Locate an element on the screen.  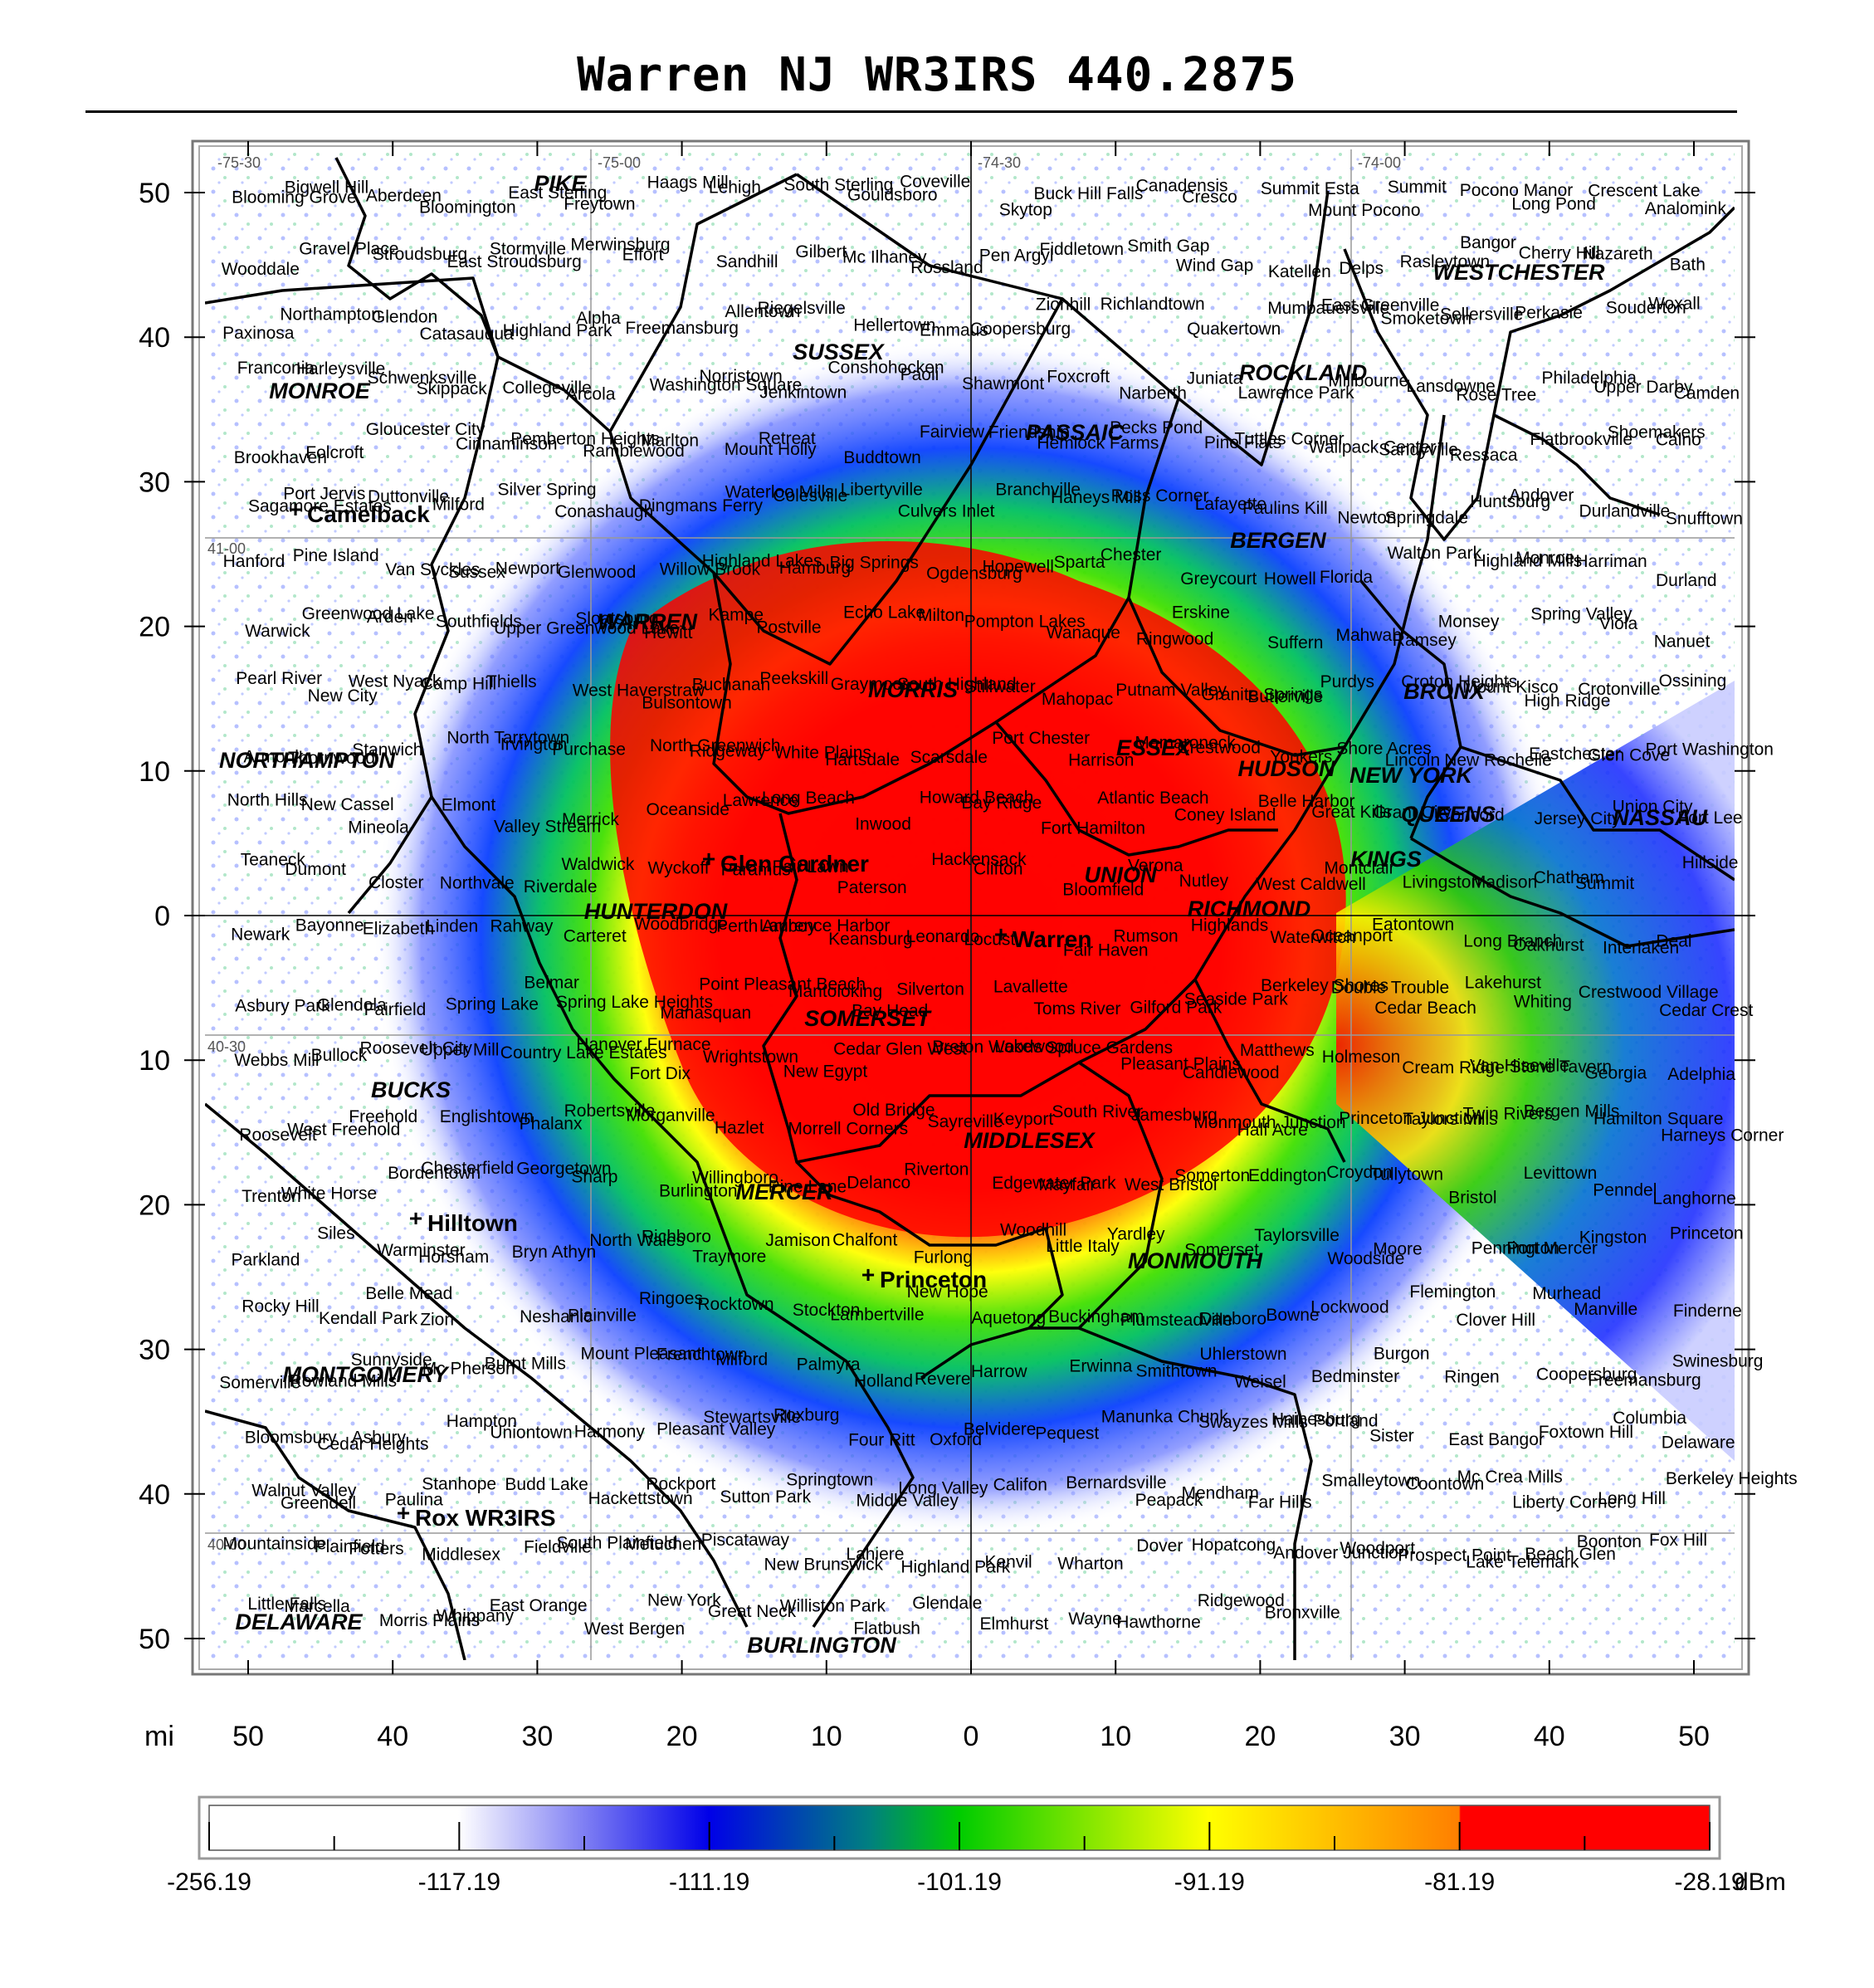
place-label: Coney Island is located at coordinates (1225, 815).